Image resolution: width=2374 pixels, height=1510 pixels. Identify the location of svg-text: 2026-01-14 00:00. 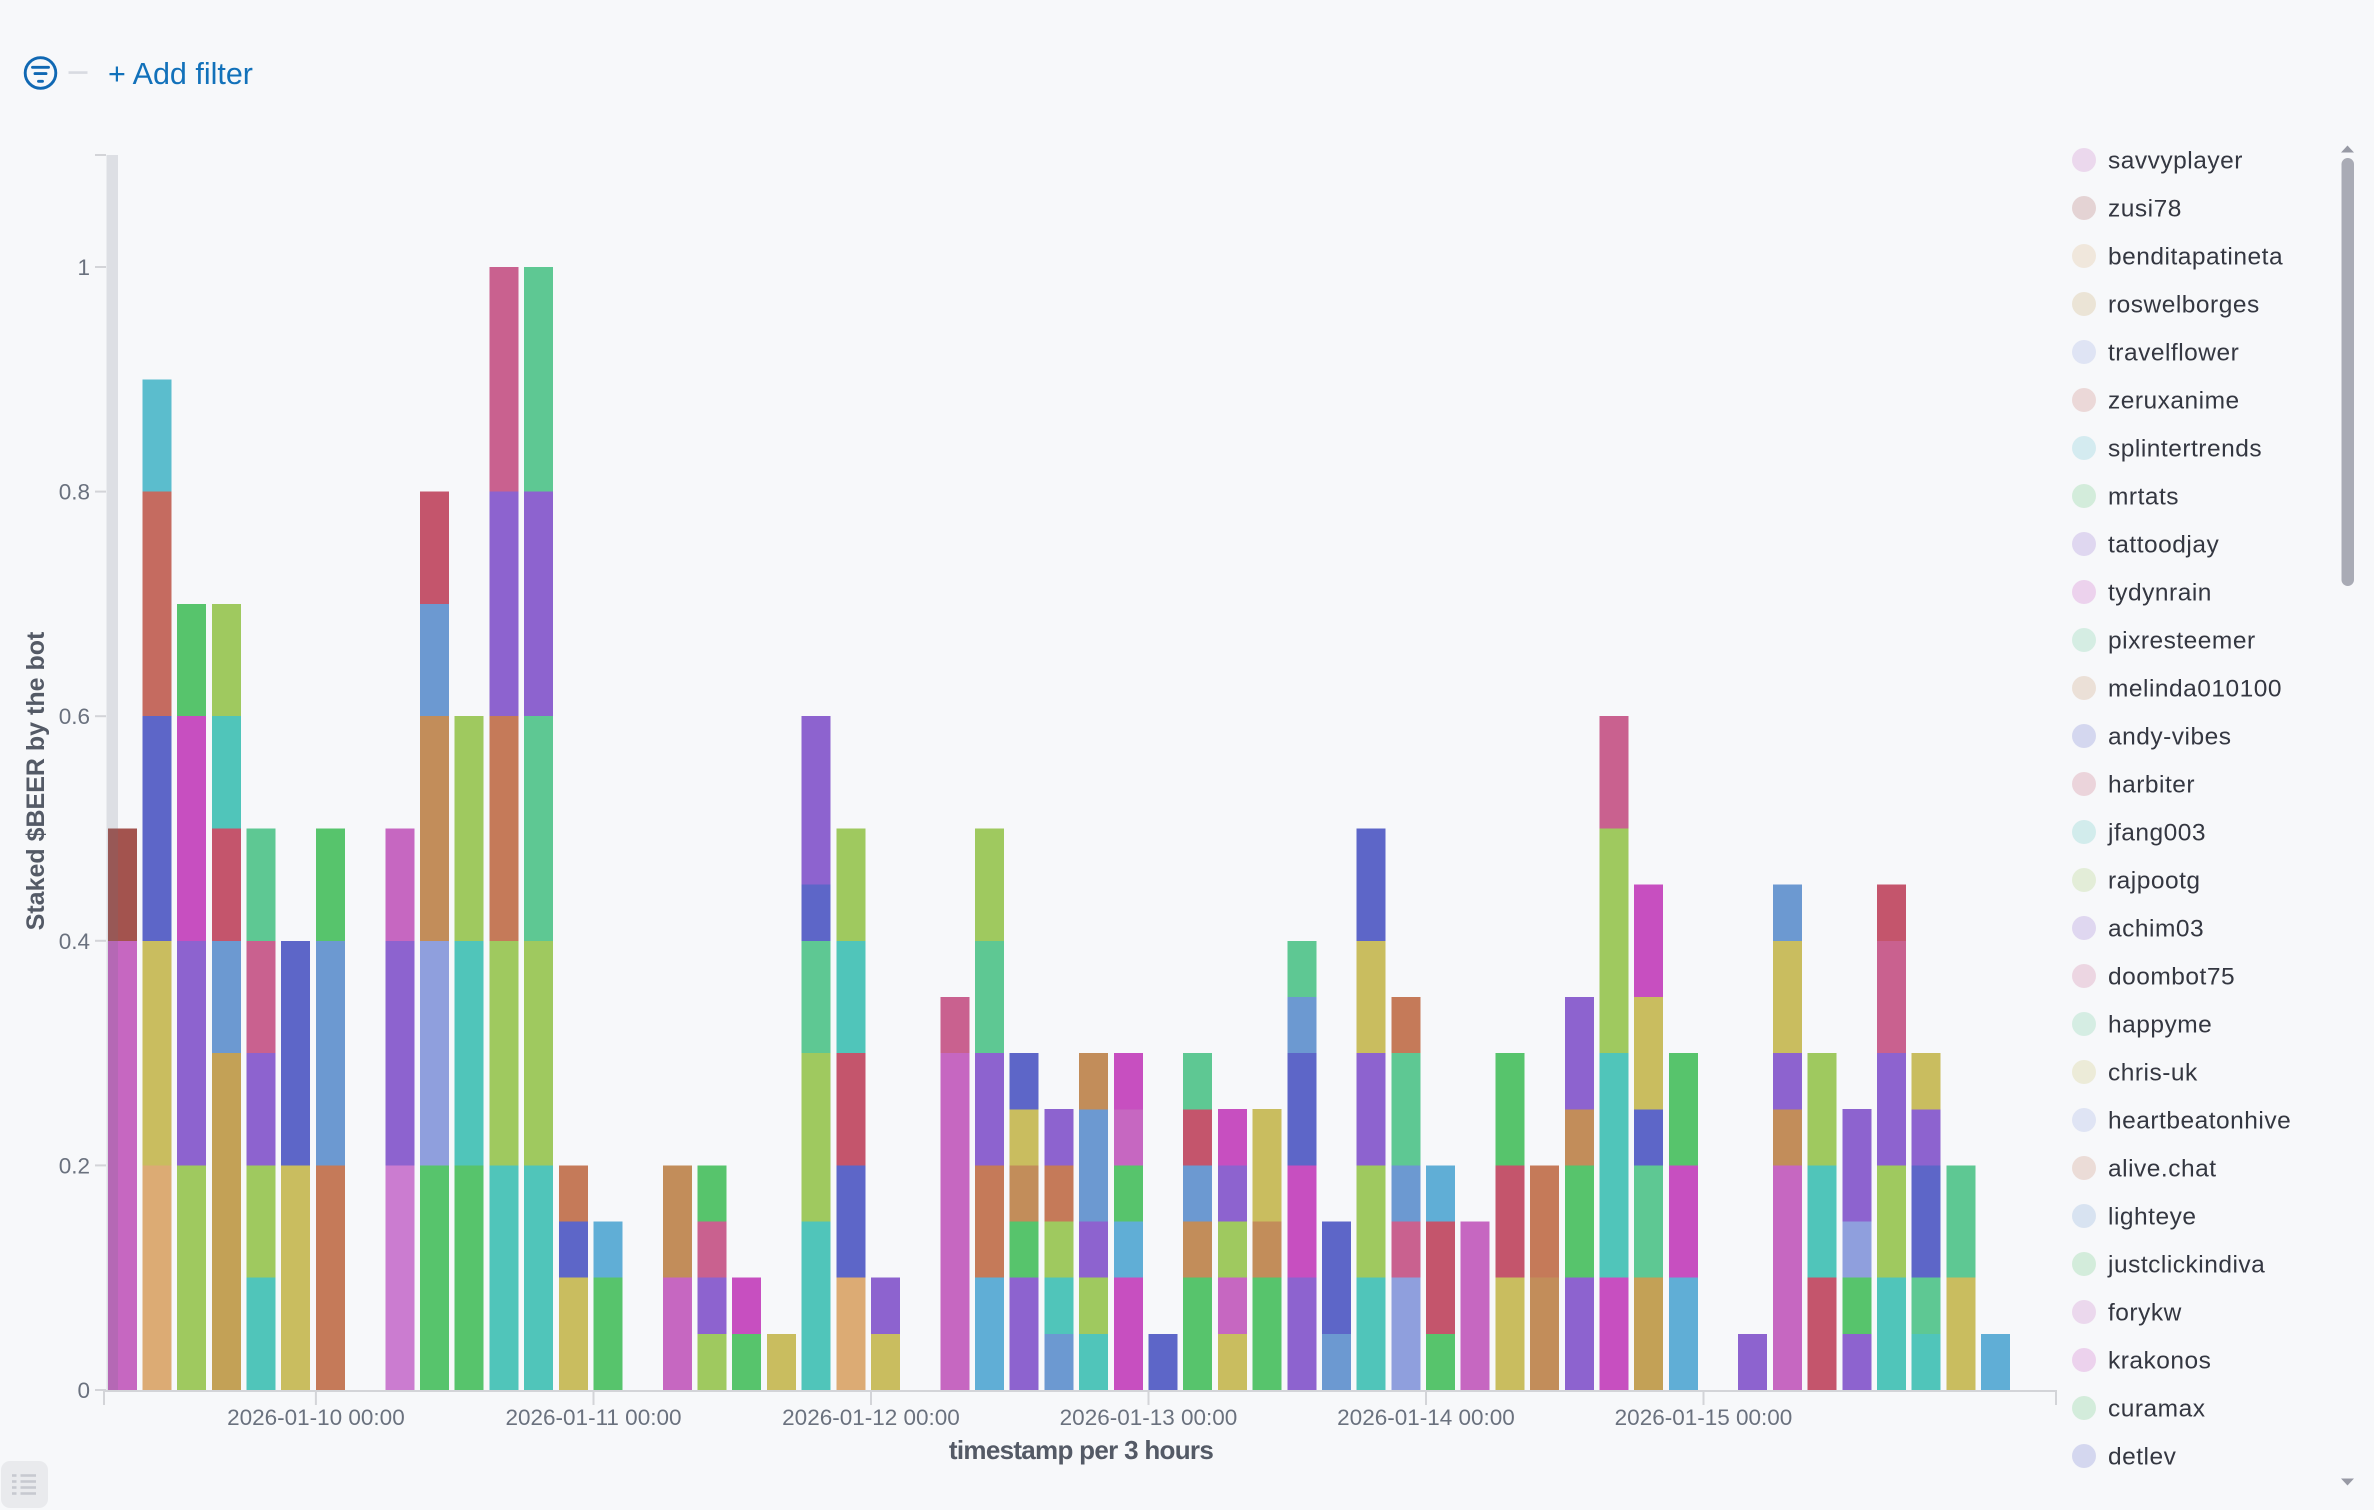
(1426, 1417).